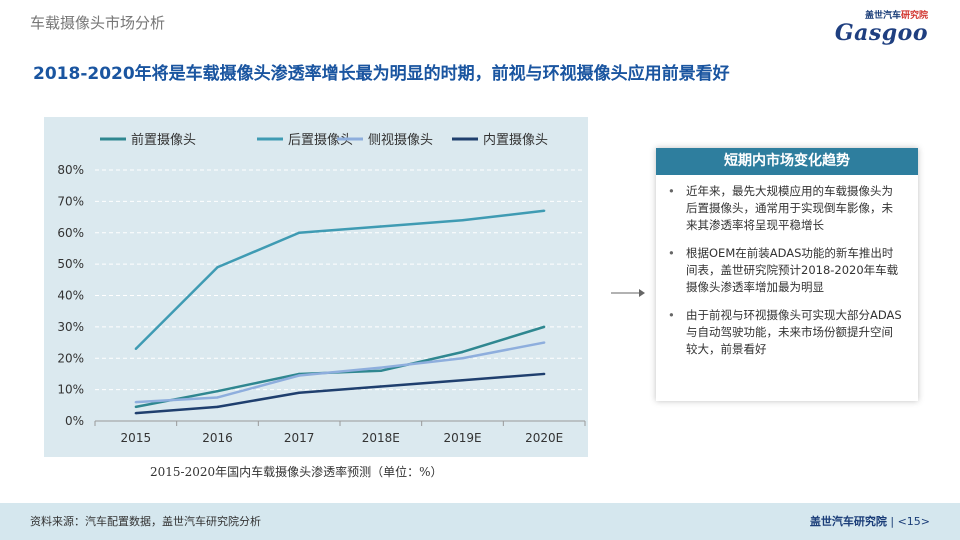 This screenshot has height=540, width=960. Describe the element at coordinates (145, 521) in the screenshot. I see `source-note: 资料来源：汽车配置数据，盖世汽车研究院分析` at that location.